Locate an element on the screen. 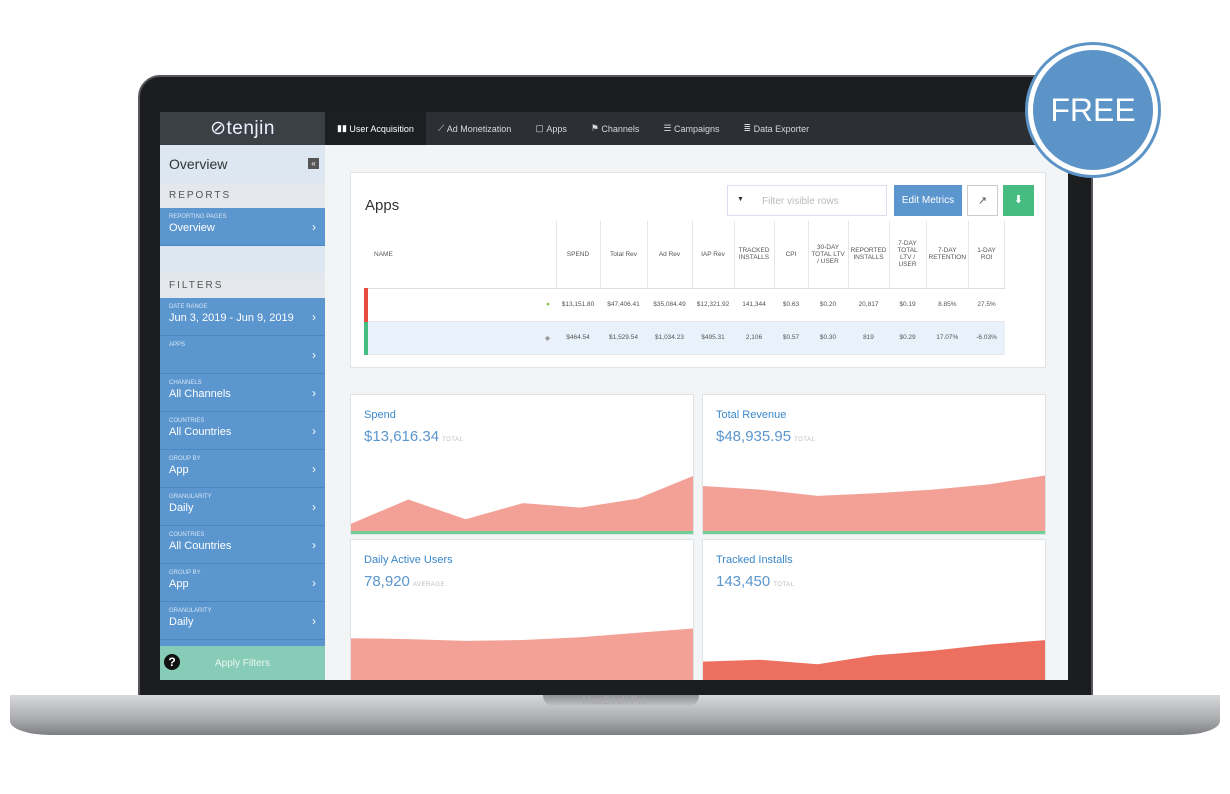 The image size is (1230, 794). table-cell: $47,406.41 is located at coordinates (623, 305).